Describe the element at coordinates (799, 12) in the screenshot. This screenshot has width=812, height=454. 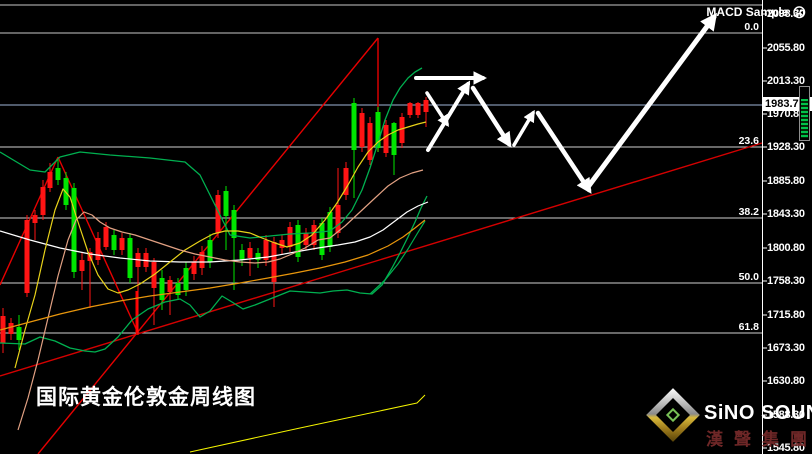
I see `ea-smiley-icon: ☹` at that location.